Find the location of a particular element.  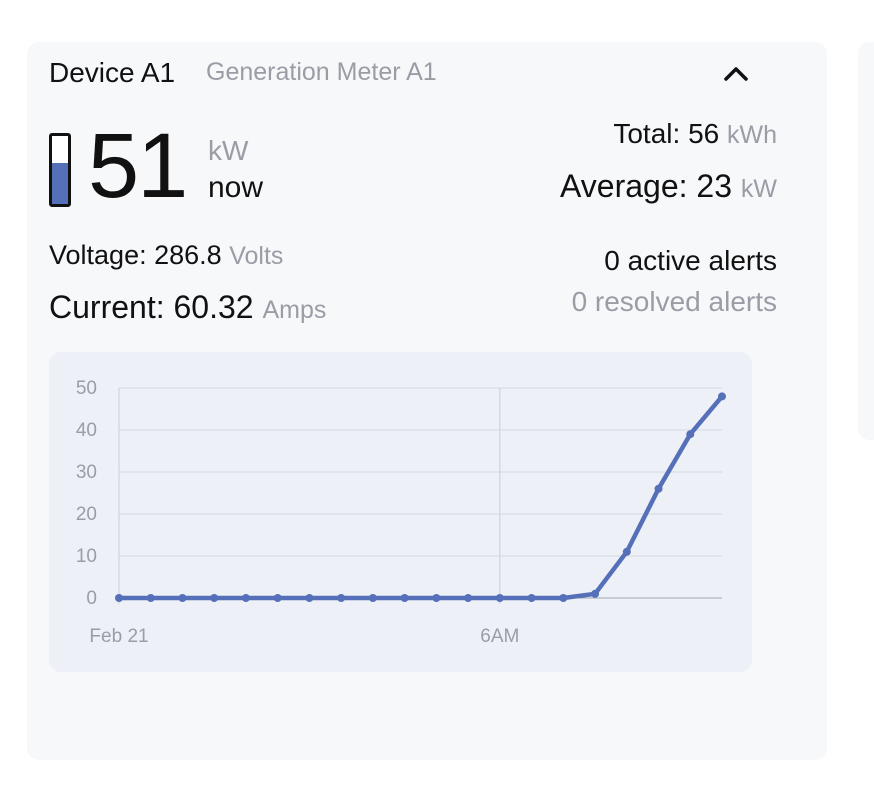

current-unit: Amps is located at coordinates (294, 310).